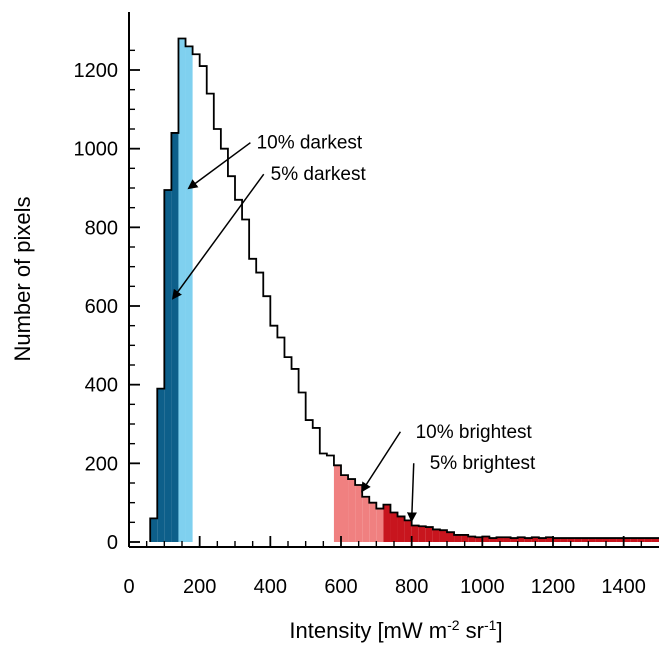 This screenshot has width=662, height=646. I want to click on y-tick-label: 400, so click(101, 386).